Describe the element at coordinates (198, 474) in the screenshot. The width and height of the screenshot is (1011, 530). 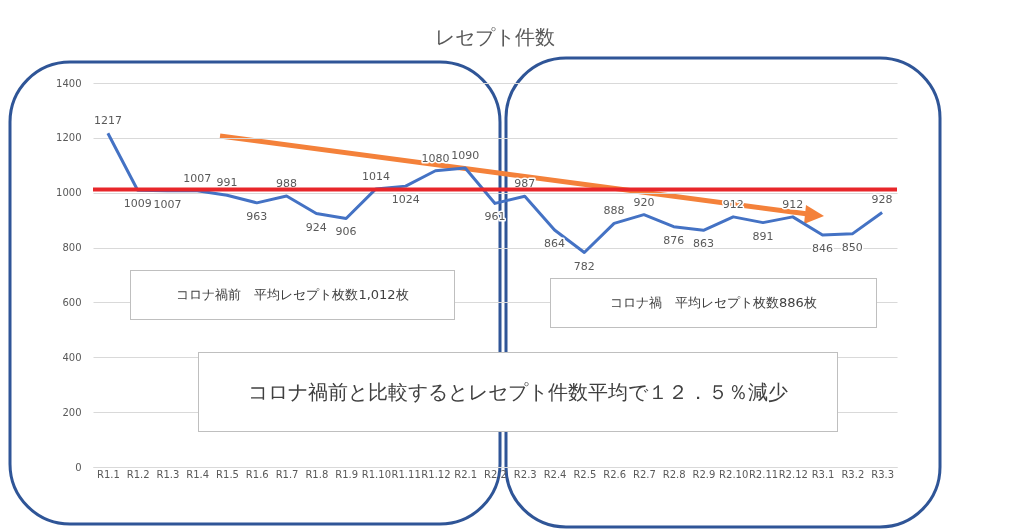
I see `x-tick-label: R1.4` at that location.